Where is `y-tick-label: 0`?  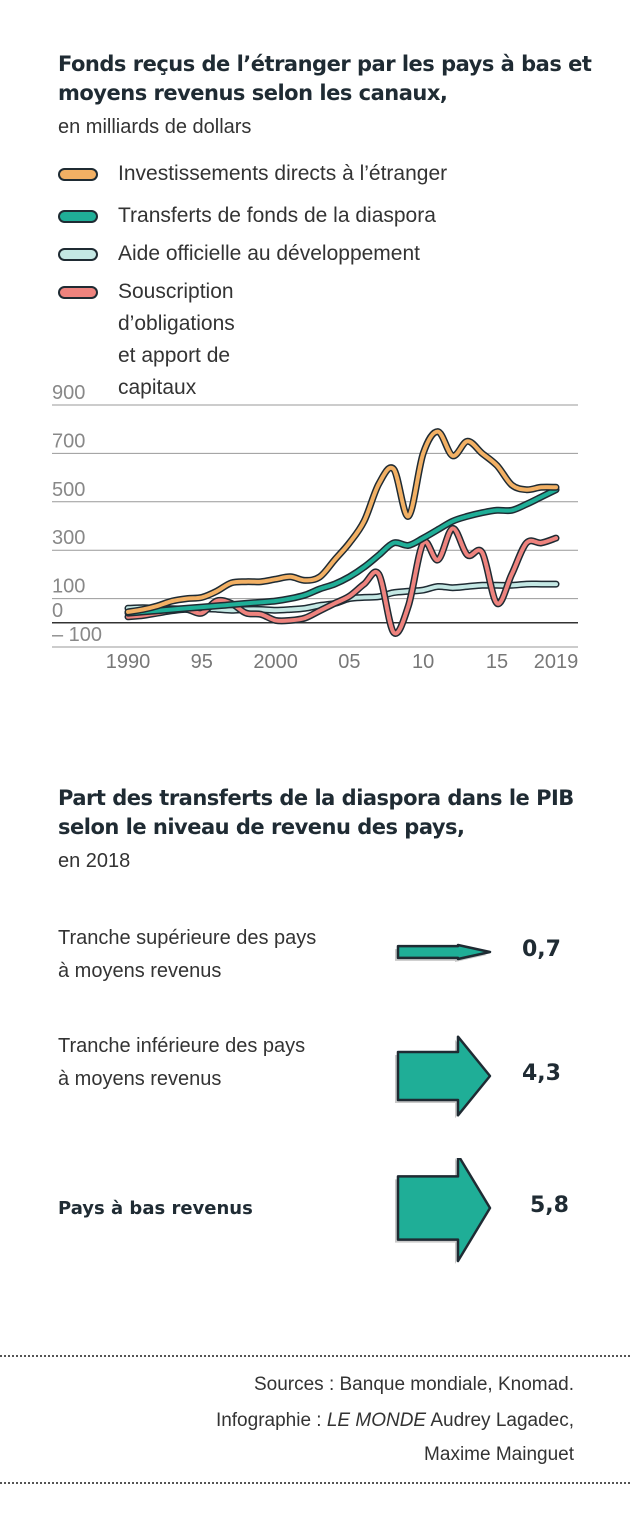 y-tick-label: 0 is located at coordinates (57, 611).